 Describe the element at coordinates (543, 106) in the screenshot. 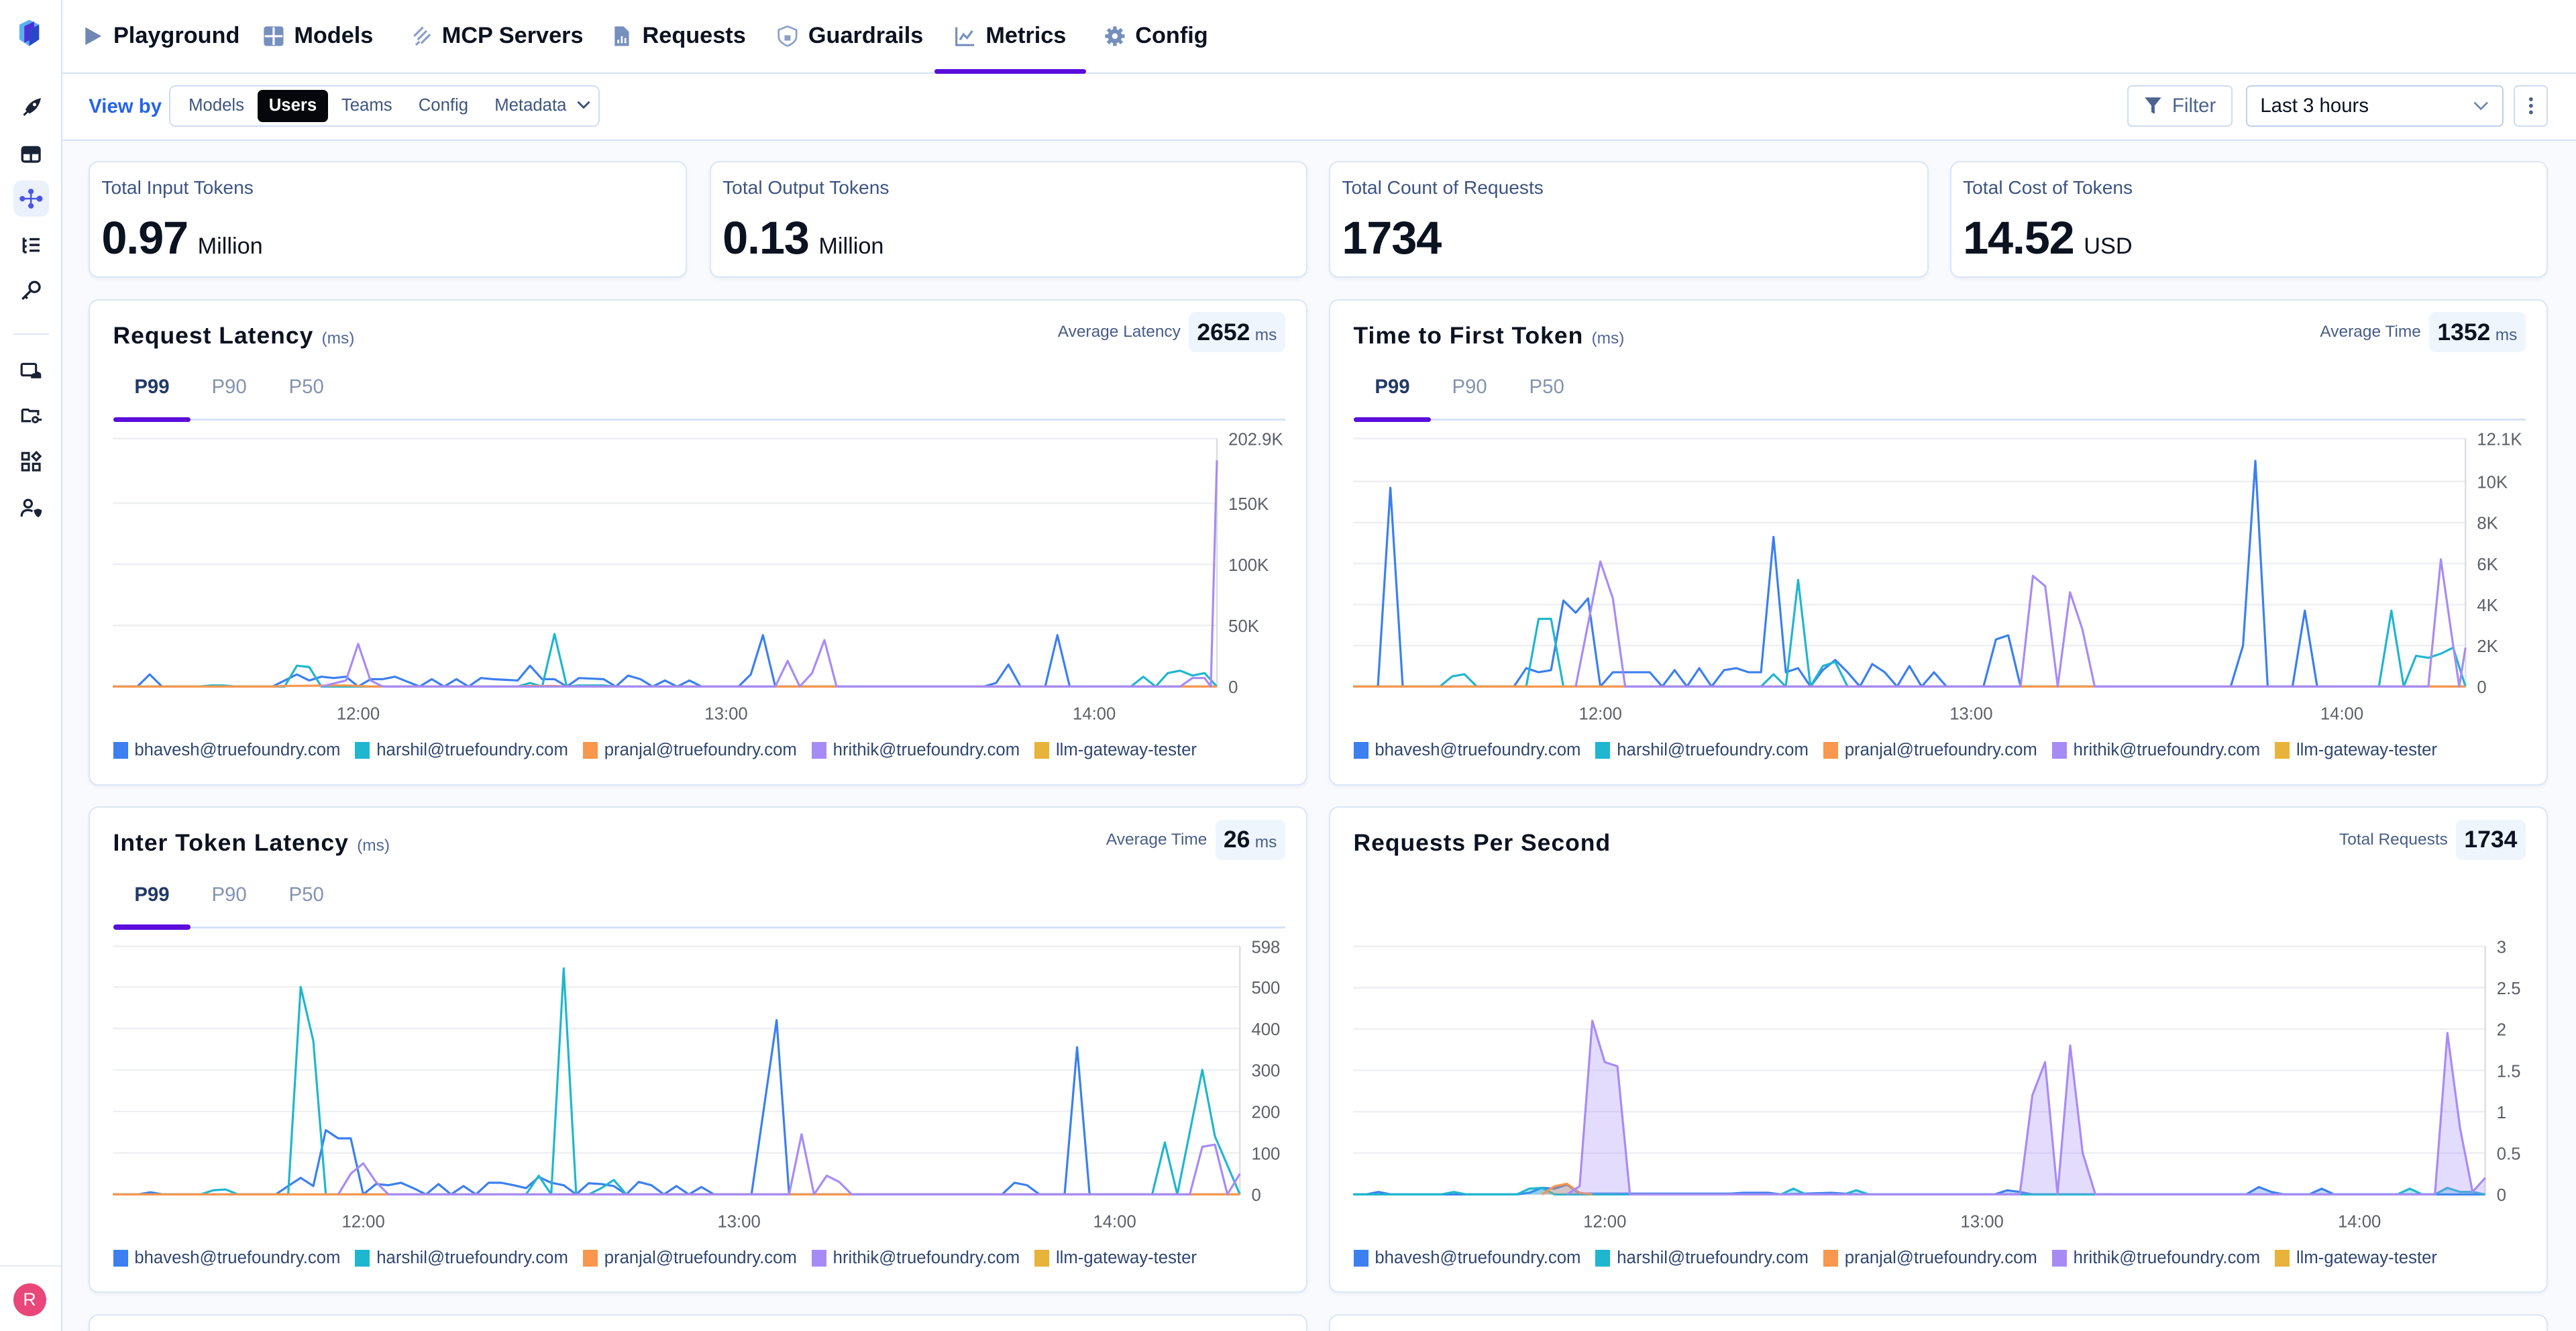

I see `view-option-metadata: Metadata` at that location.